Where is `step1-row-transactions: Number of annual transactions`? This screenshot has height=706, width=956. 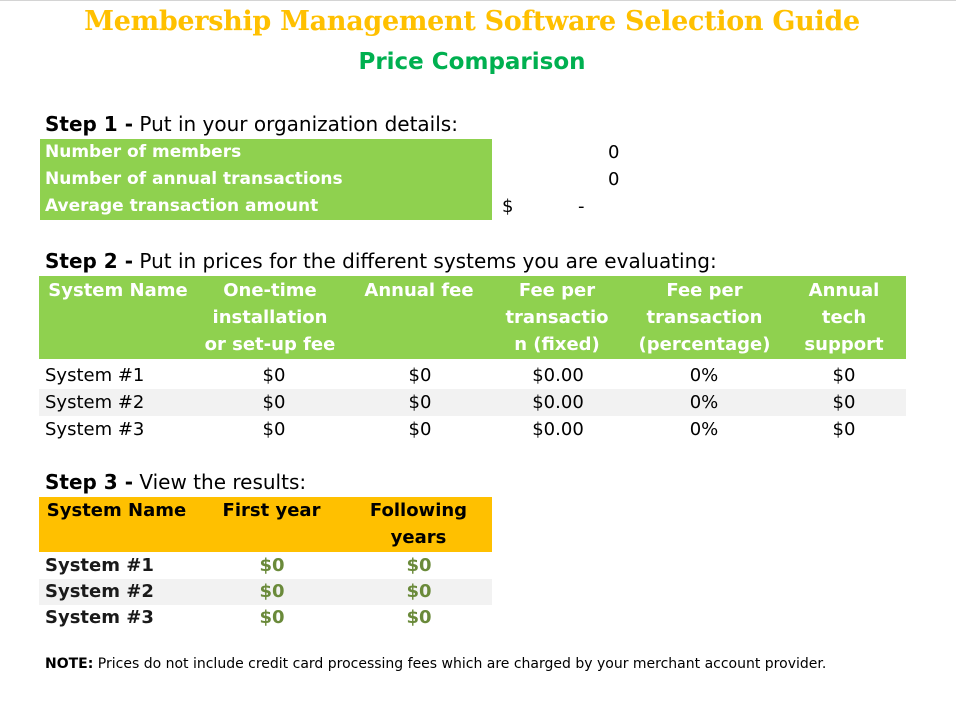
step1-row-transactions: Number of annual transactions is located at coordinates (266, 179).